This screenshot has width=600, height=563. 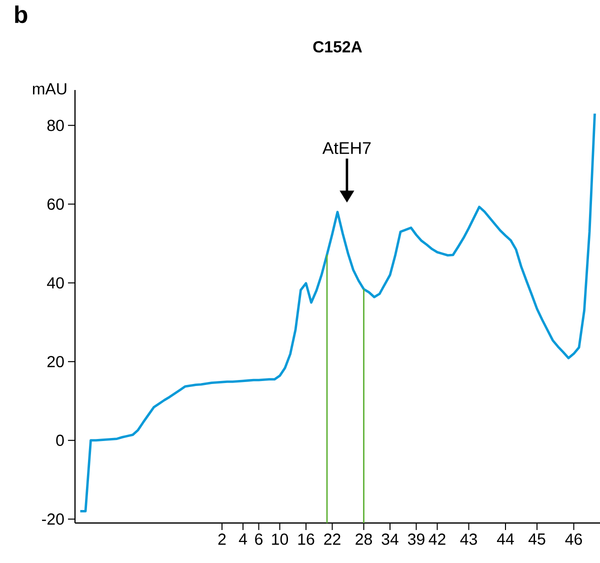 What do you see at coordinates (258, 539) in the screenshot?
I see `x-tick-label: 6` at bounding box center [258, 539].